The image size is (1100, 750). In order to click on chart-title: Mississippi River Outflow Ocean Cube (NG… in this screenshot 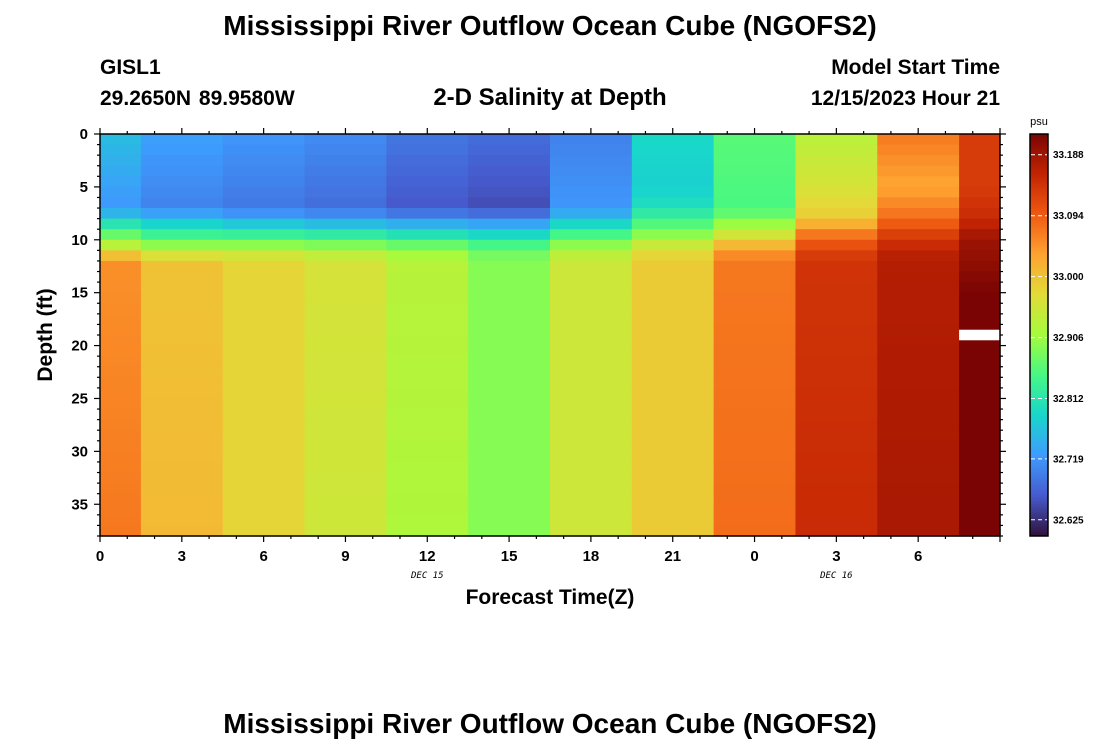, I will do `click(550, 25)`.